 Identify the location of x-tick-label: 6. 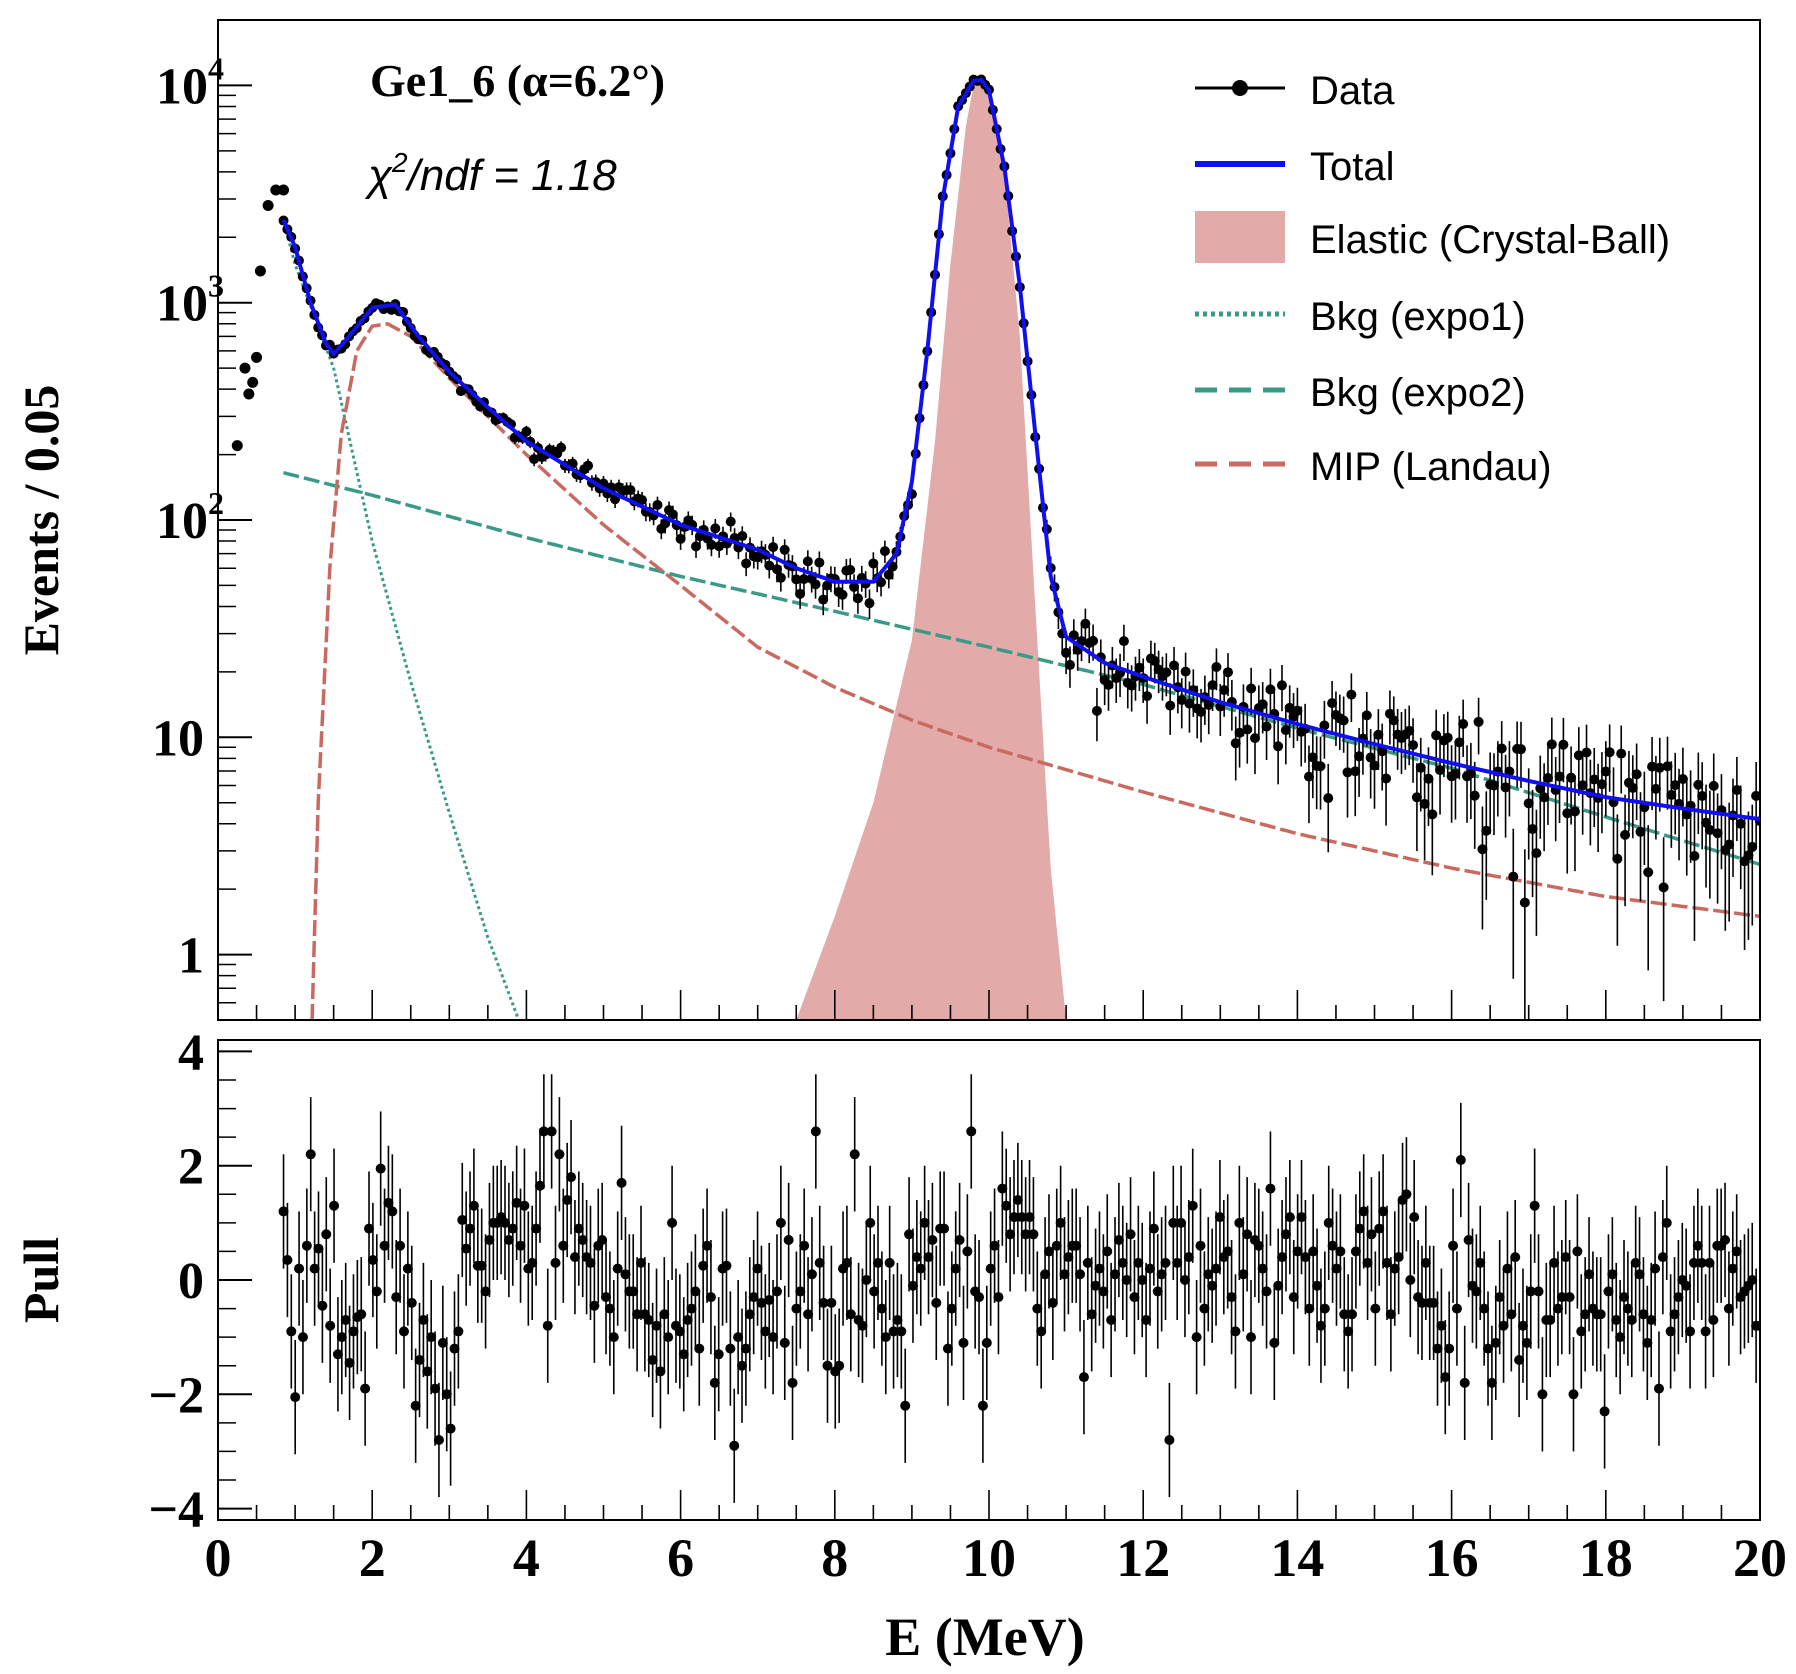
(680, 1558).